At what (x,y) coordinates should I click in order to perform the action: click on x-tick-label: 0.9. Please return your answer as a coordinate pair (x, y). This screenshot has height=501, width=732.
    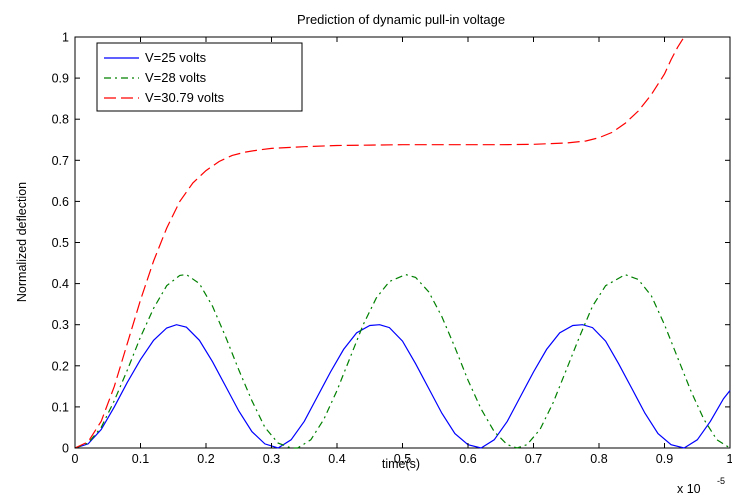
    Looking at the image, I should click on (664, 459).